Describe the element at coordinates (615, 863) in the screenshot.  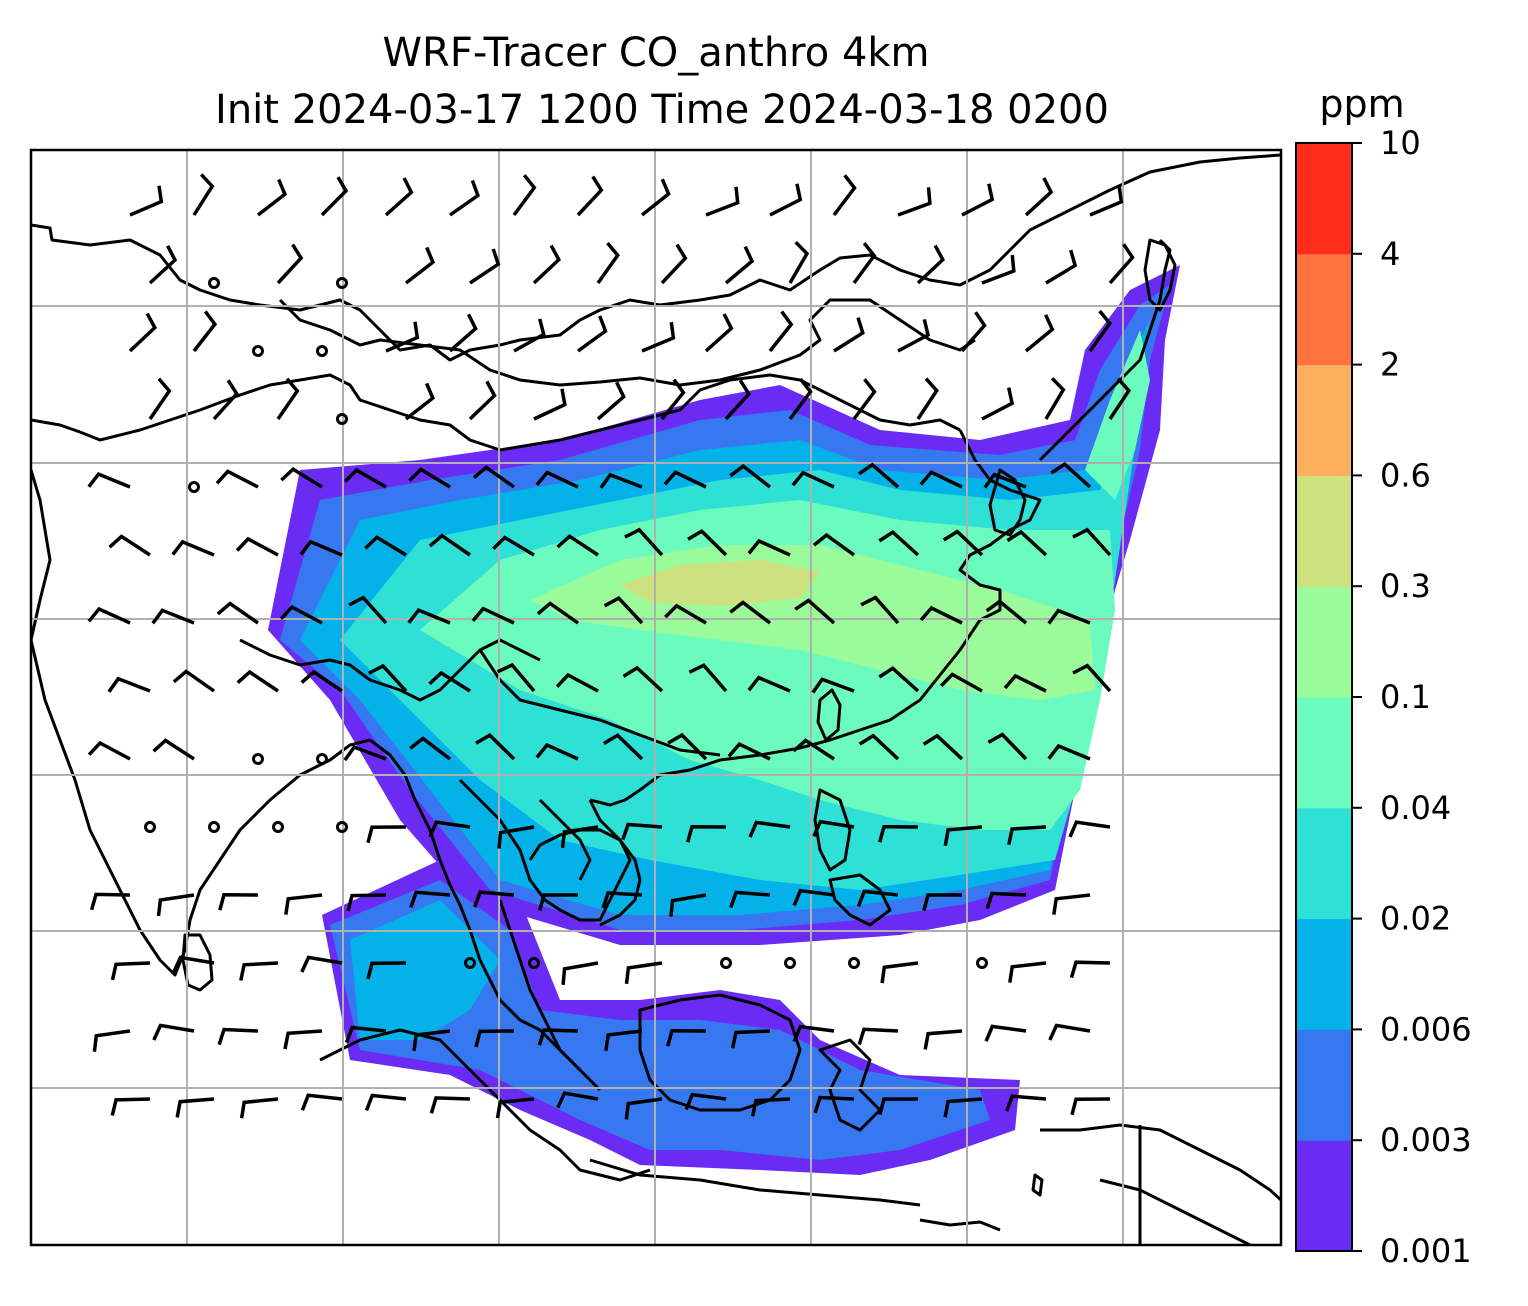
I see `coastline-vietnam` at that location.